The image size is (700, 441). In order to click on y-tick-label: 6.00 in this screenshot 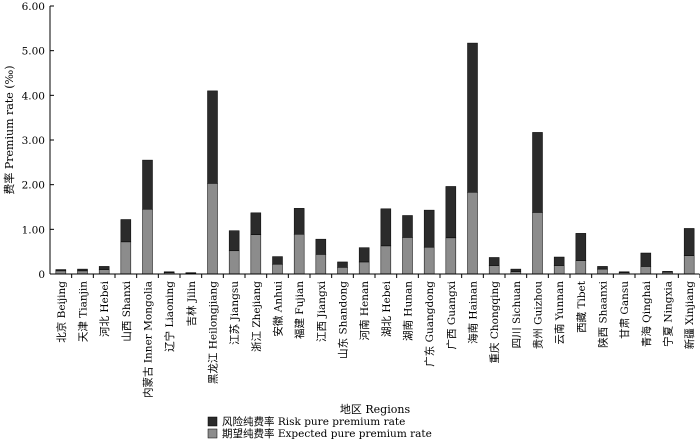, I will do `click(33, 7)`.